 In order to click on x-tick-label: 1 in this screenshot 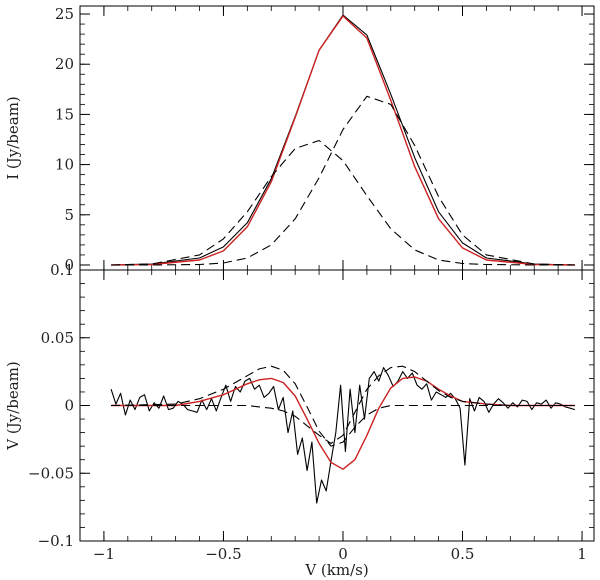, I will do `click(582, 554)`.